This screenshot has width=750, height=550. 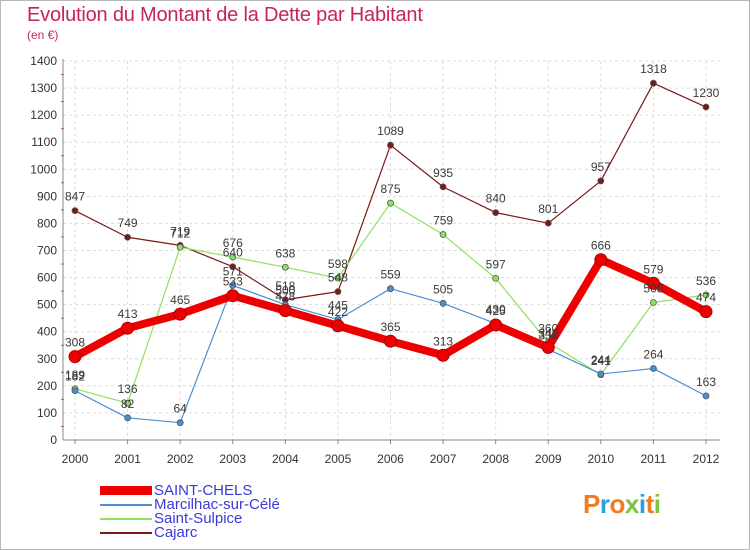 I want to click on data-label: 136, so click(x=128, y=389).